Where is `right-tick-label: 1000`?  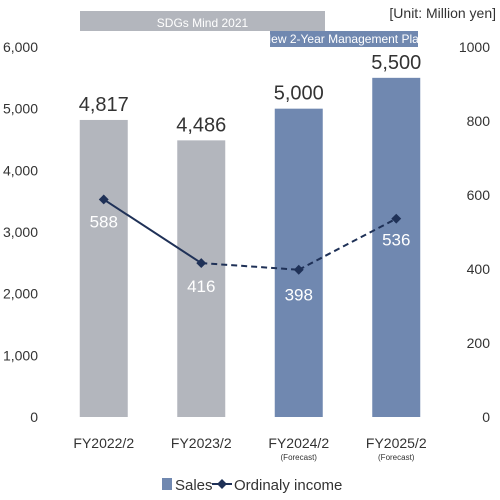
right-tick-label: 1000 is located at coordinates (474, 47).